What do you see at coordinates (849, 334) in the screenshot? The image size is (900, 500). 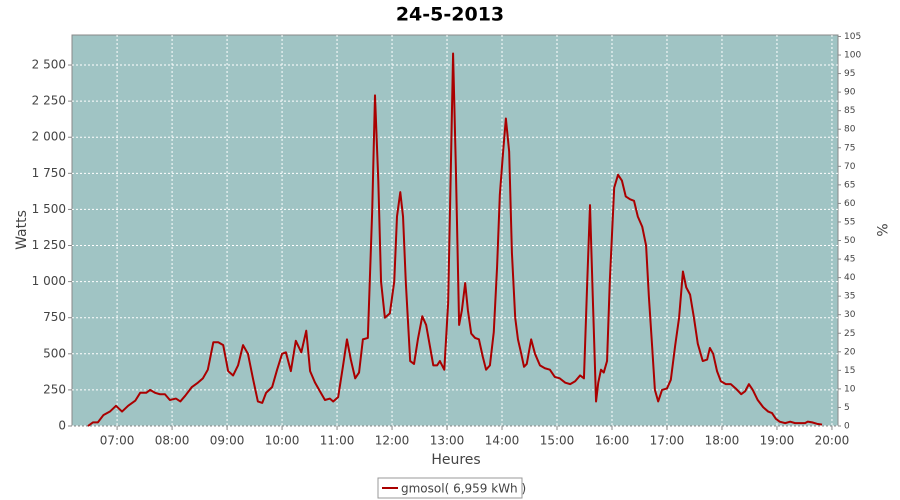 I see `y2-tick-label: 25` at bounding box center [849, 334].